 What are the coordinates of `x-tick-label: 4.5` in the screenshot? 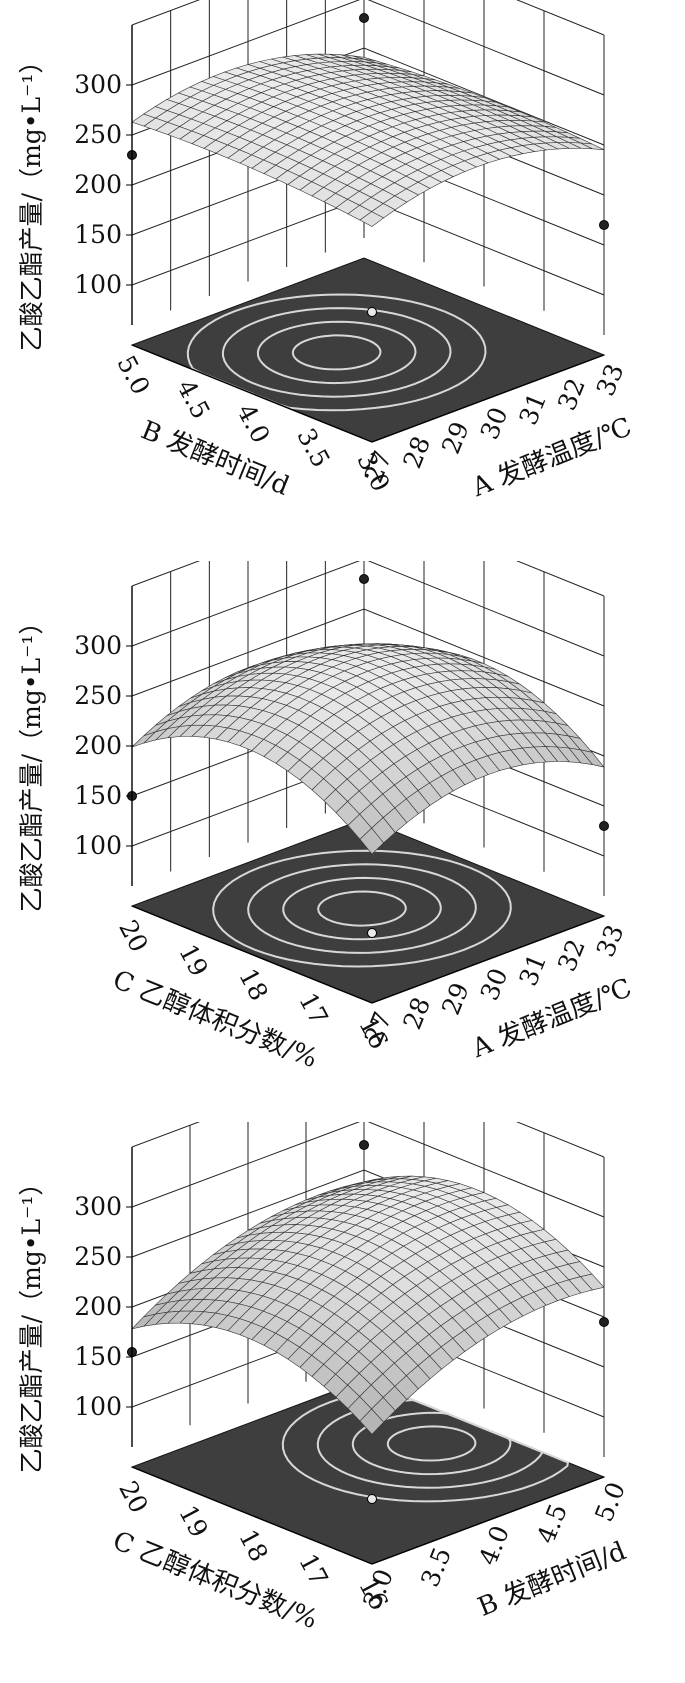 It's located at (552, 1524).